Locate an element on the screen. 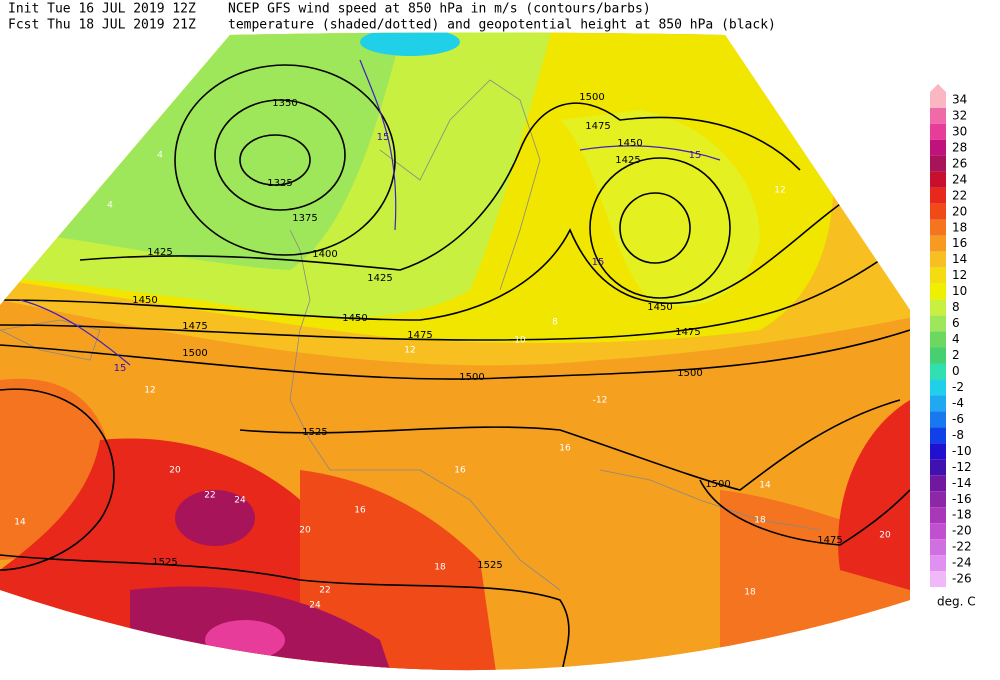 The height and width of the screenshot is (680, 1000). colorbar-label: 30 is located at coordinates (959, 131).